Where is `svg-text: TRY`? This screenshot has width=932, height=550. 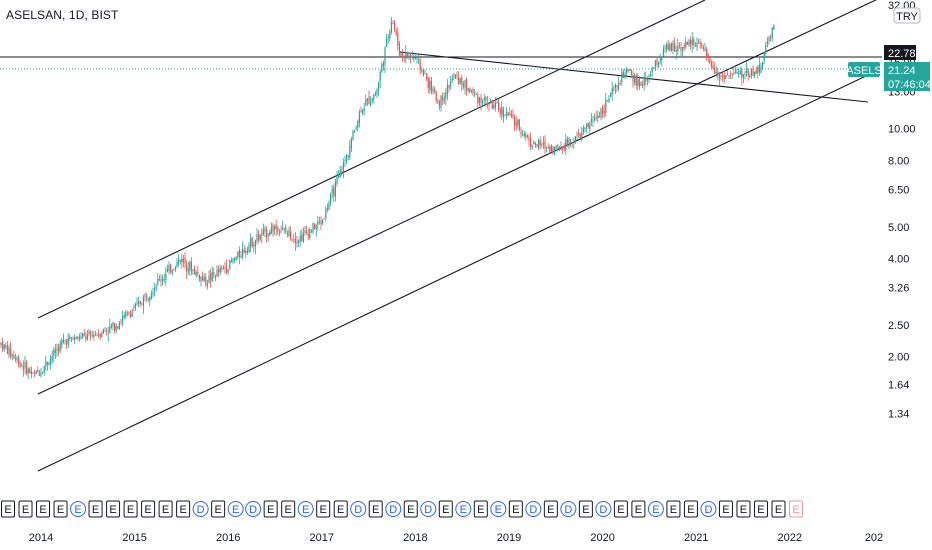 svg-text: TRY is located at coordinates (907, 17).